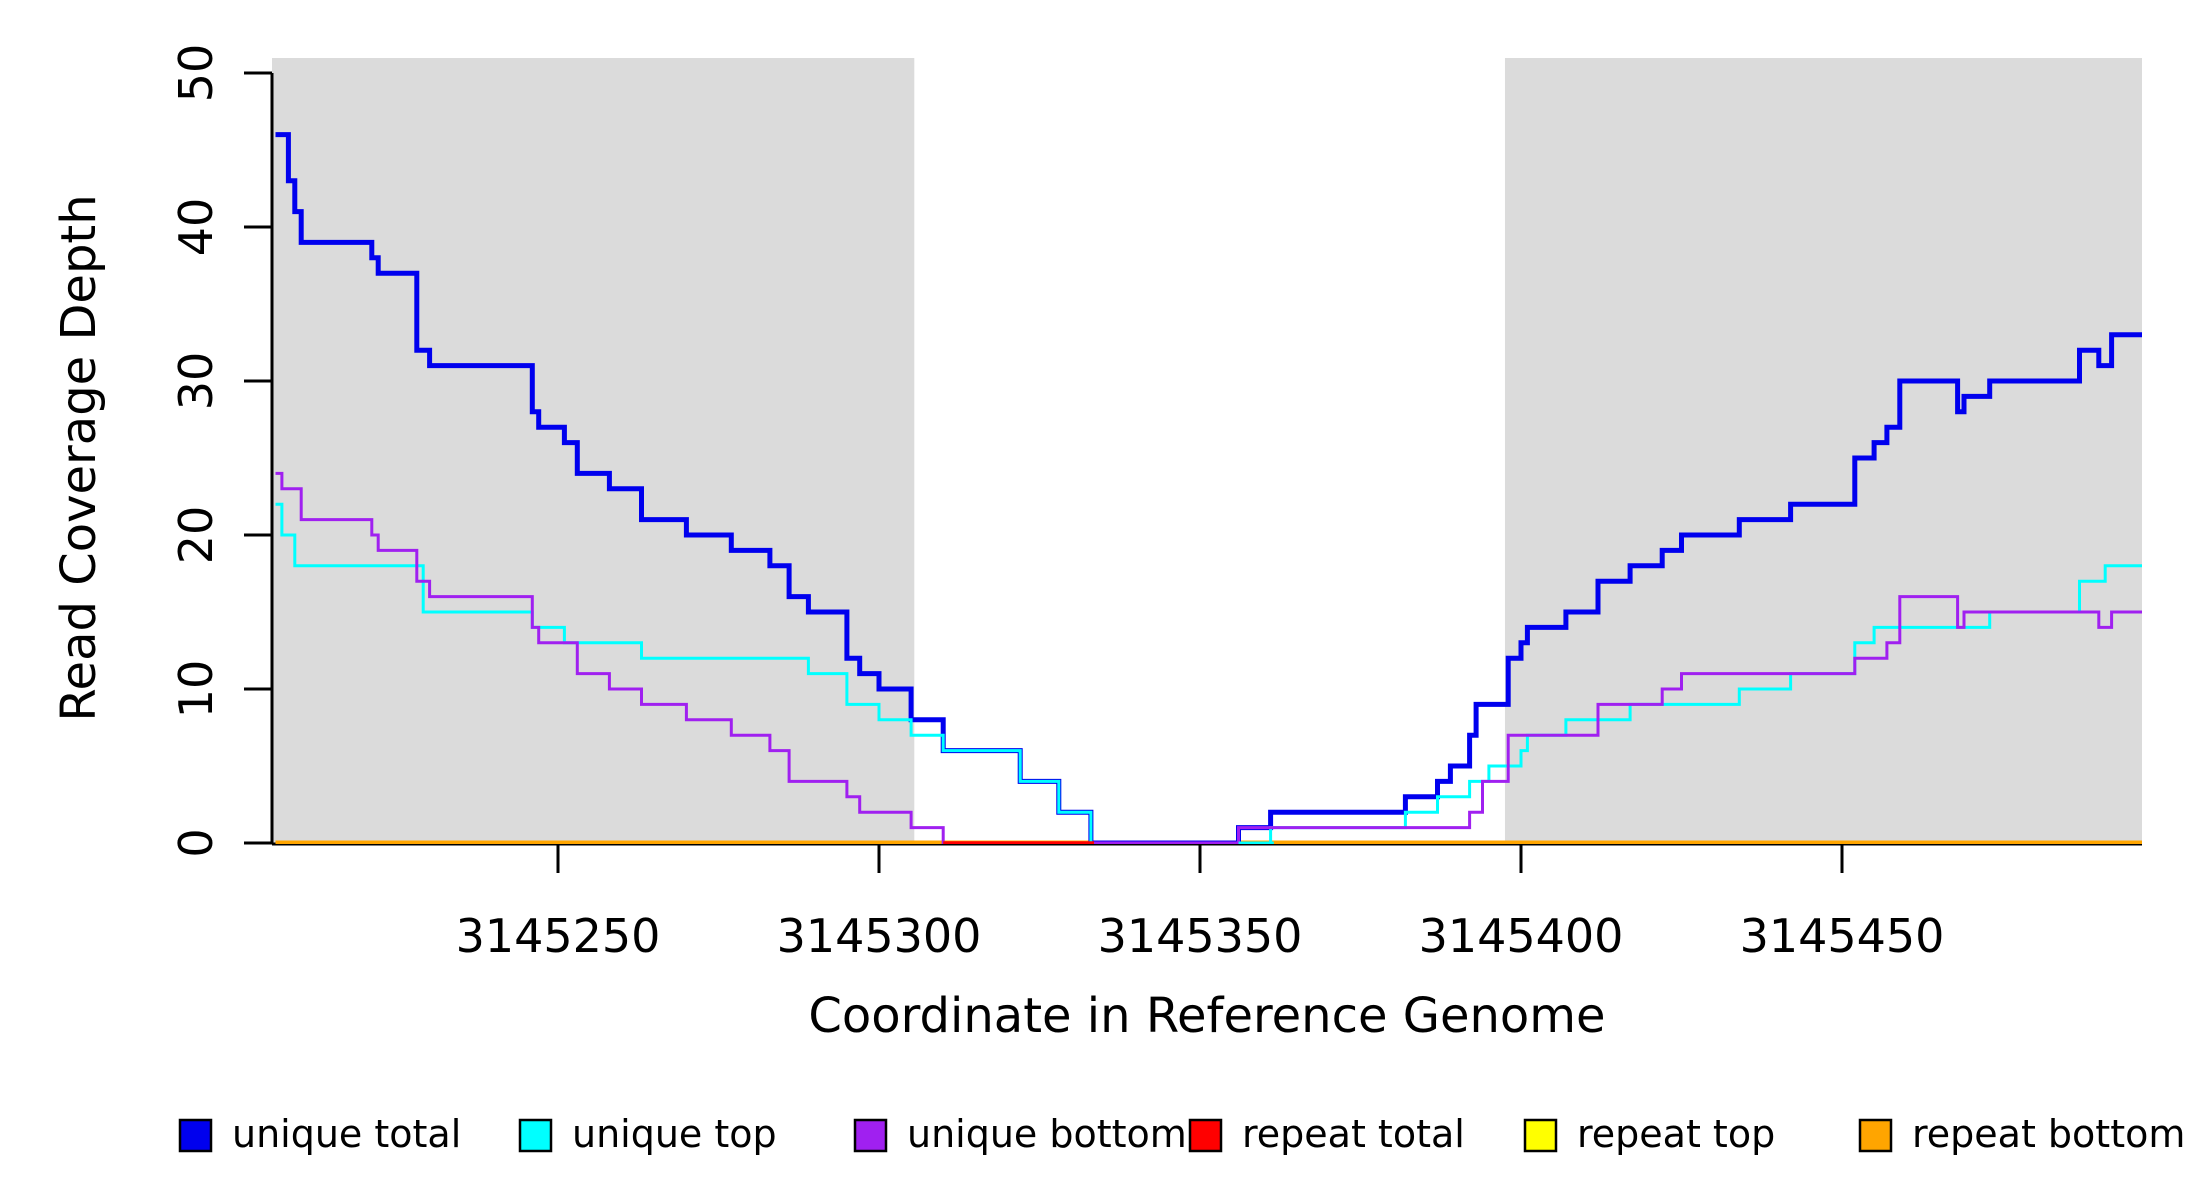 Image resolution: width=2200 pixels, height=1204 pixels. I want to click on legend-label: unique total, so click(346, 1134).